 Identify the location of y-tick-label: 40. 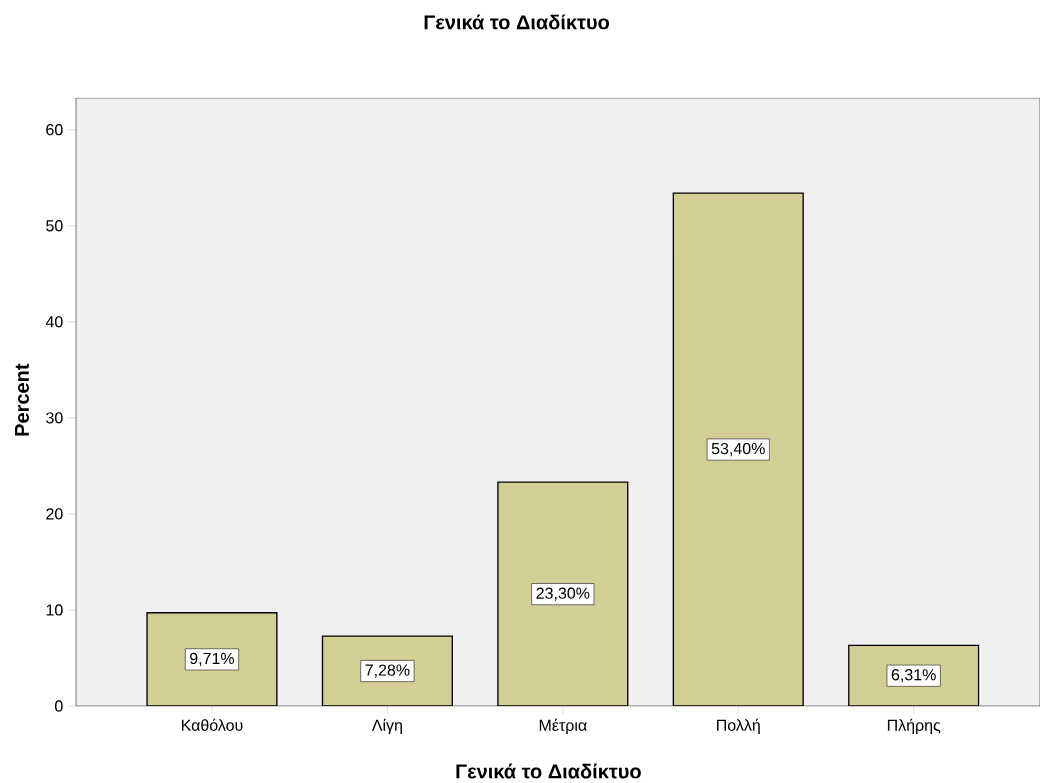
(54, 322).